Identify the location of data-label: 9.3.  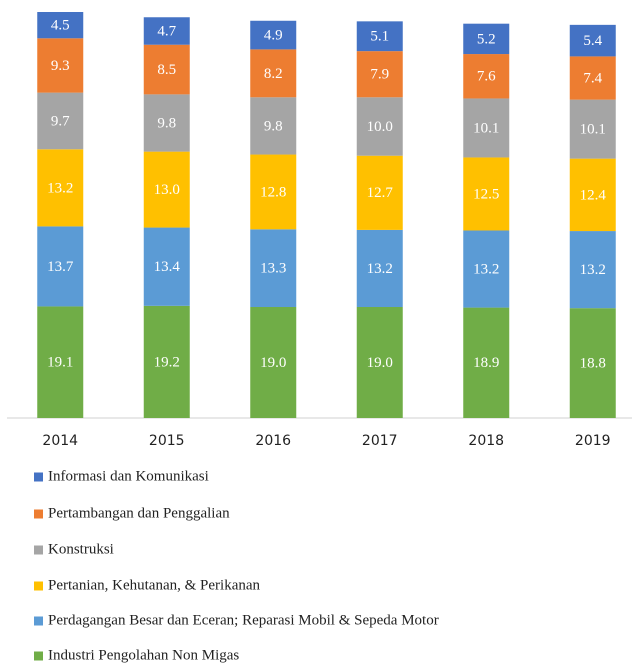
(60, 66).